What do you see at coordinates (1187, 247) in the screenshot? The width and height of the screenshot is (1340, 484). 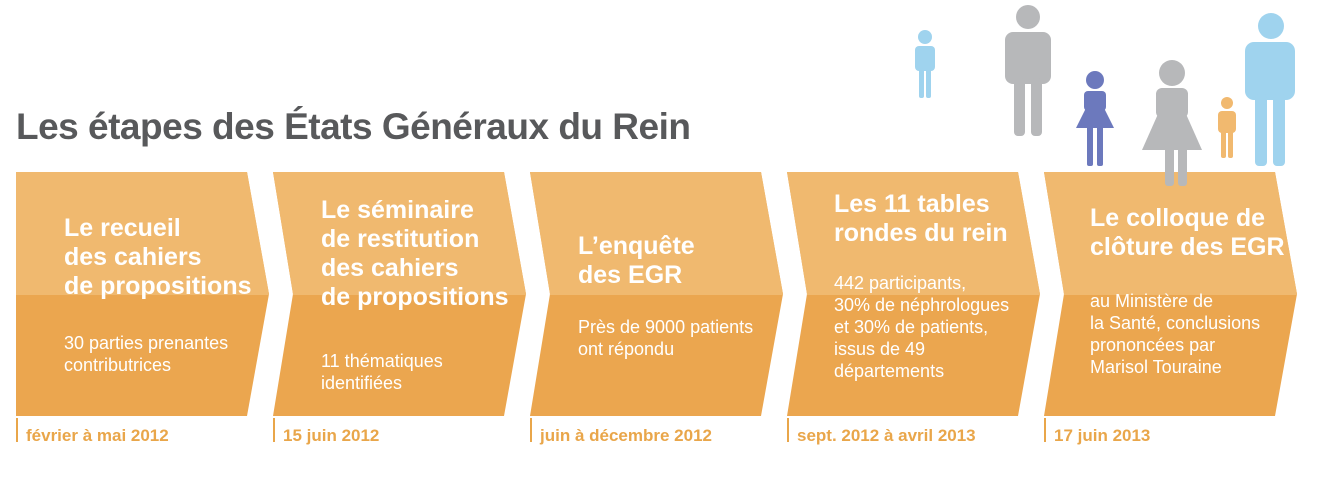 I see `step-5-title-line: clôture des EGR` at bounding box center [1187, 247].